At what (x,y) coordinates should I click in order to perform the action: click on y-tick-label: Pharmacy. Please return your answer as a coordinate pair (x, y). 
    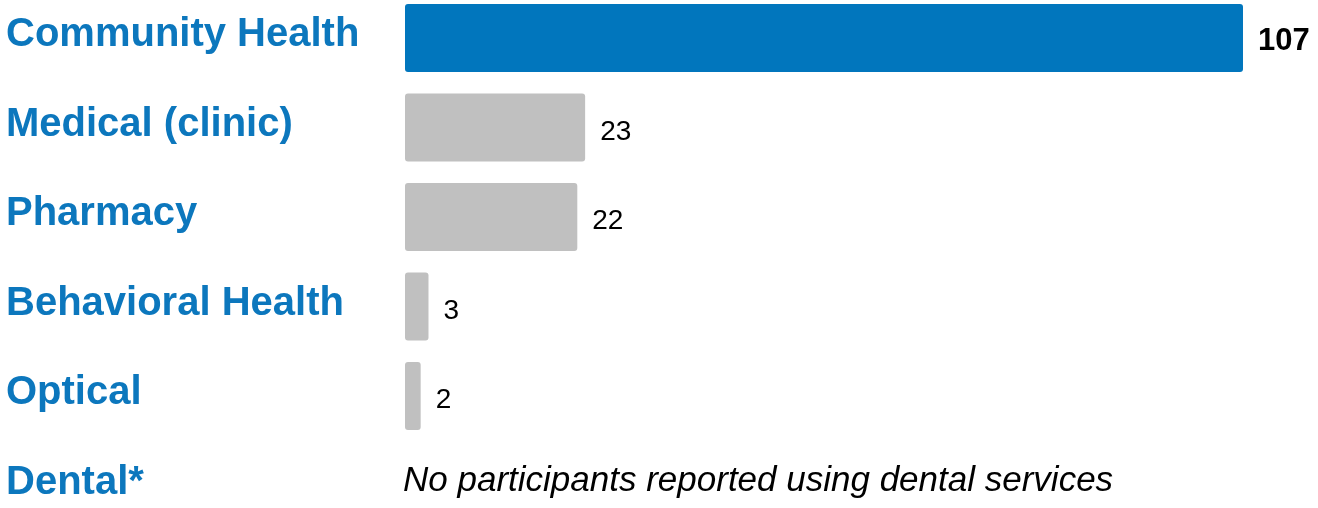
    Looking at the image, I should click on (102, 211).